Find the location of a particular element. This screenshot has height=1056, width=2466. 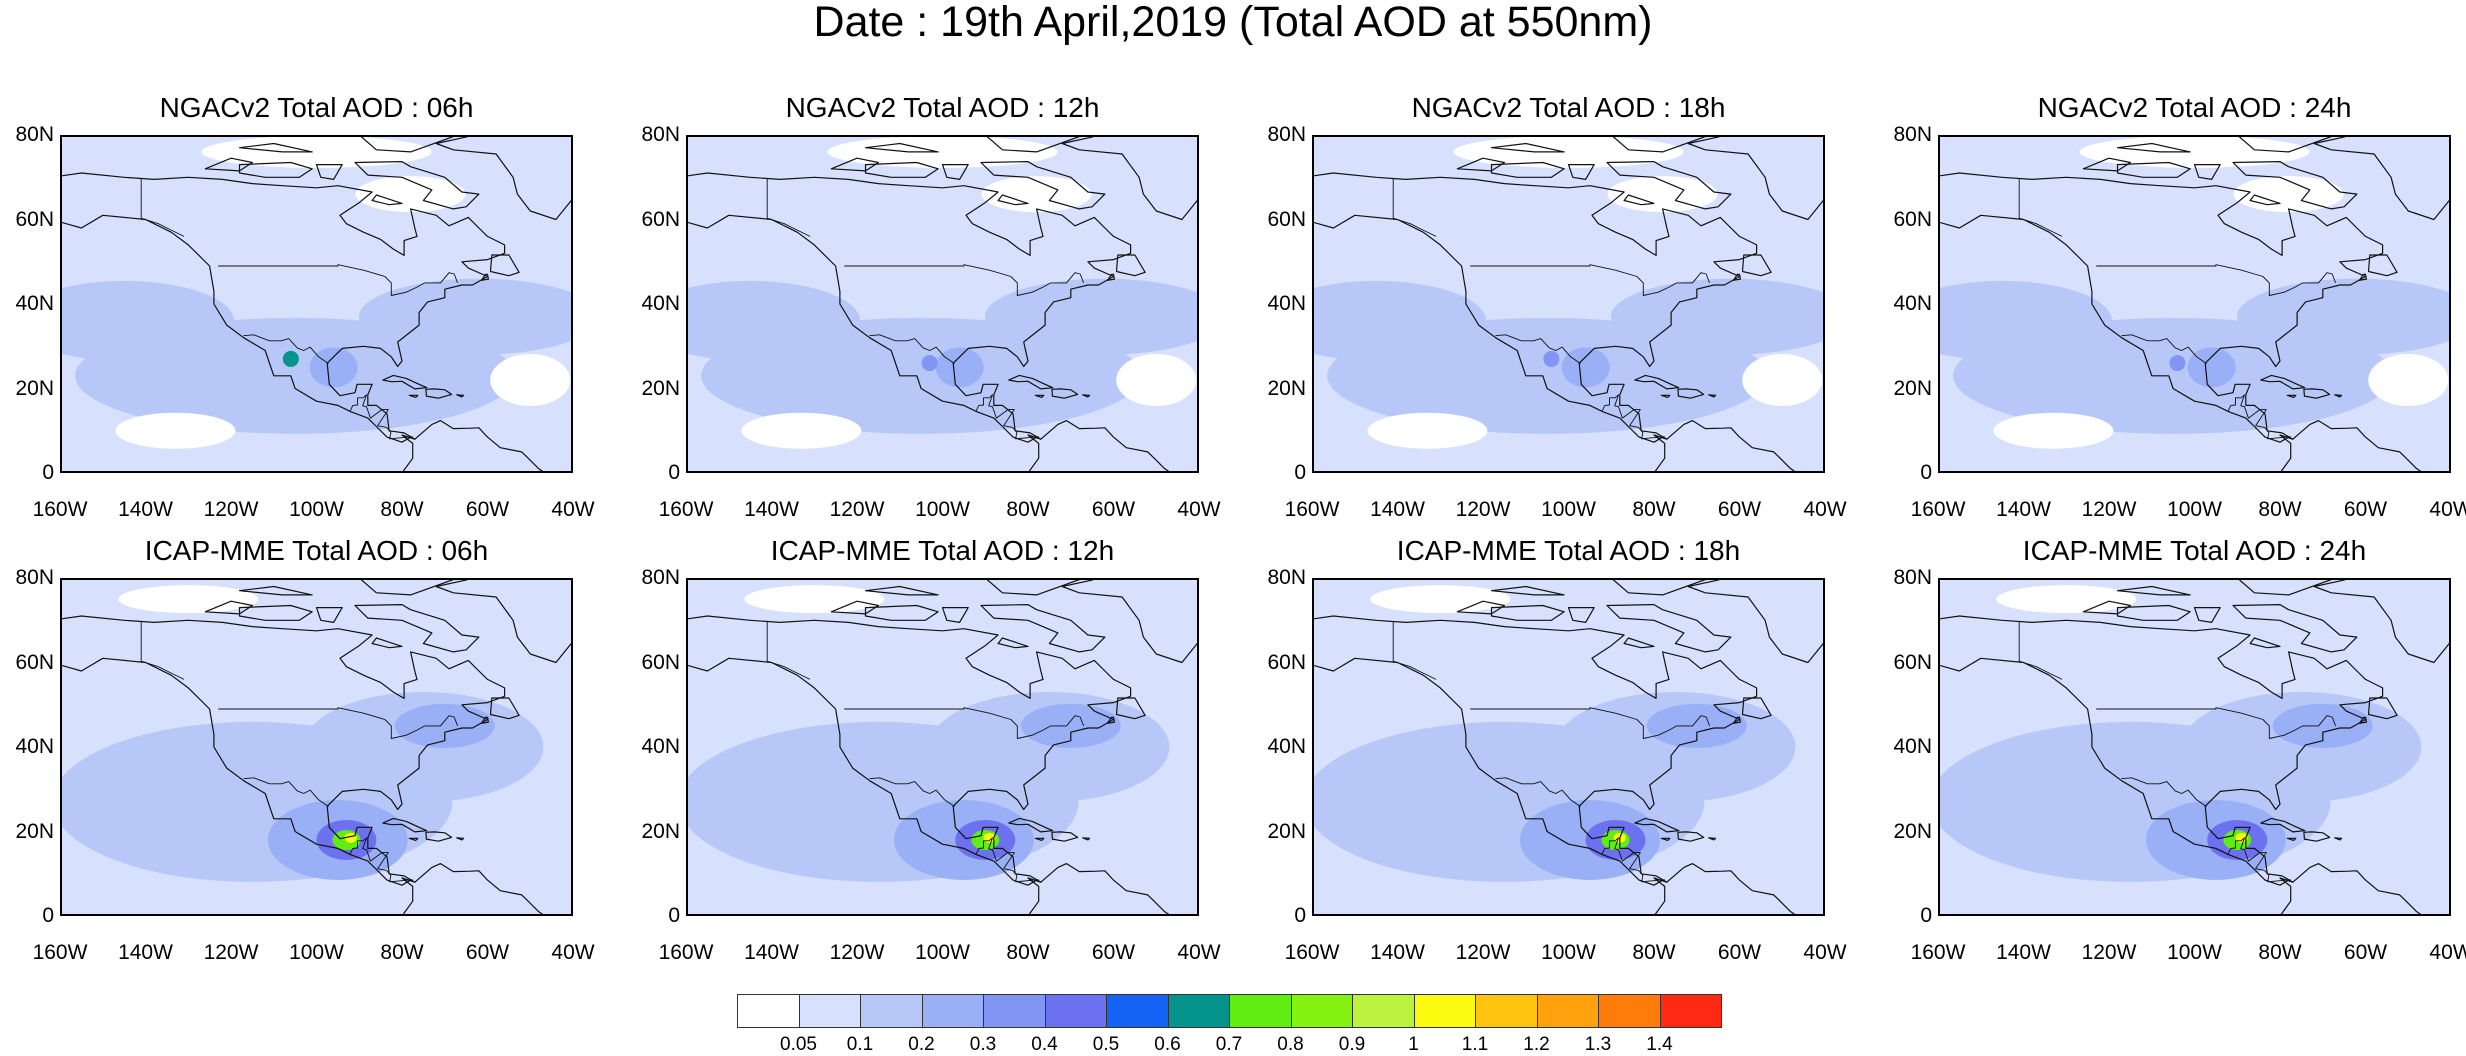

panel-title: ICAP-MME Total AOD : 06h is located at coordinates (316, 550).